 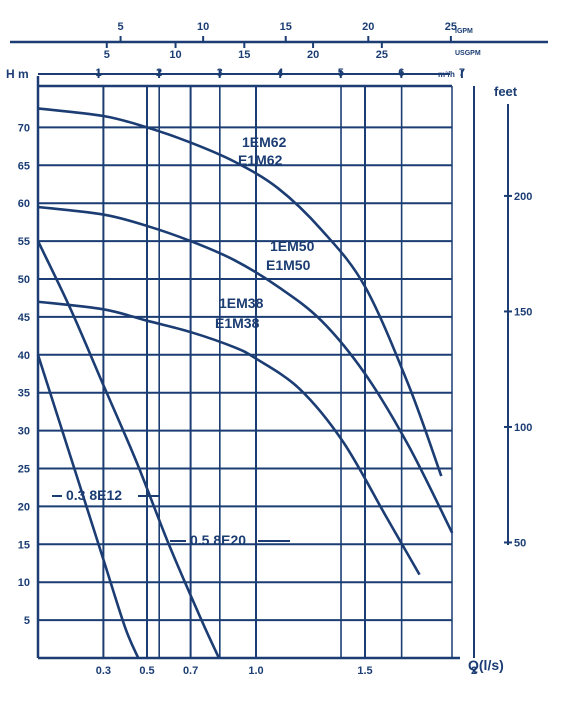 I want to click on top-tick-label: 2, so click(x=159, y=73).